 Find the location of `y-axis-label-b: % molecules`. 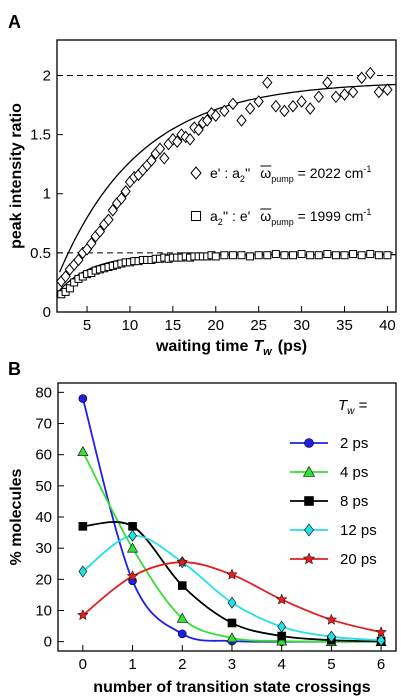

y-axis-label-b: % molecules is located at coordinates (16, 516).